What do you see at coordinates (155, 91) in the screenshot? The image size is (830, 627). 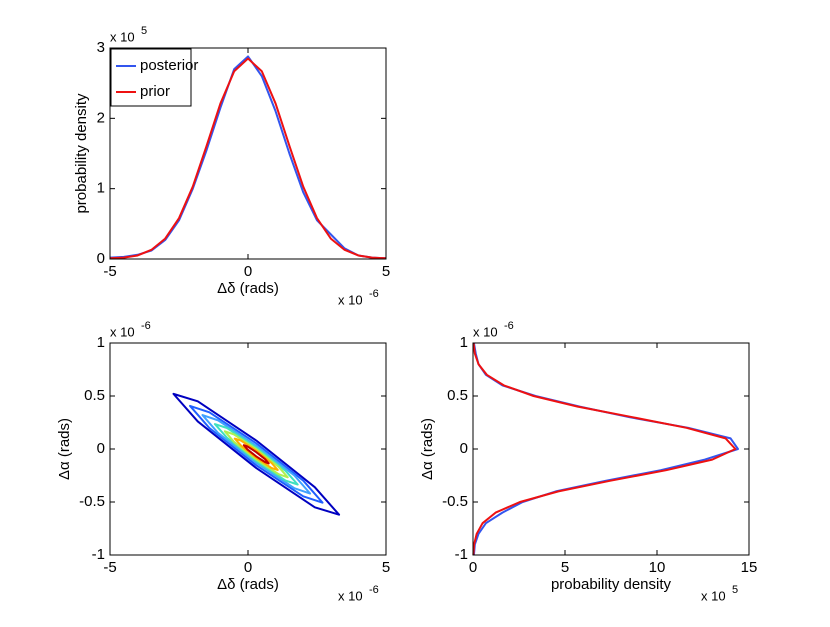 I see `legend-label: prior` at bounding box center [155, 91].